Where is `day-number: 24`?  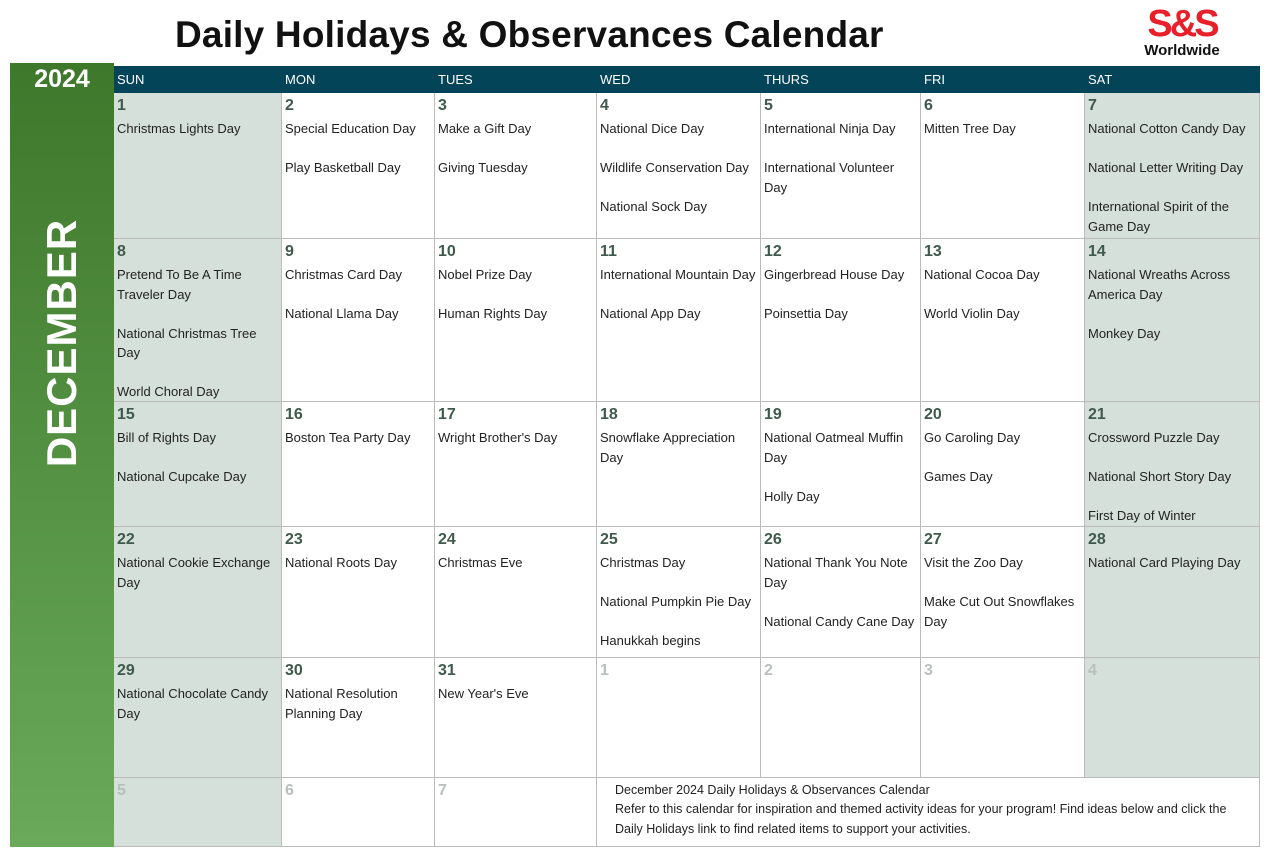
day-number: 24 is located at coordinates (447, 539).